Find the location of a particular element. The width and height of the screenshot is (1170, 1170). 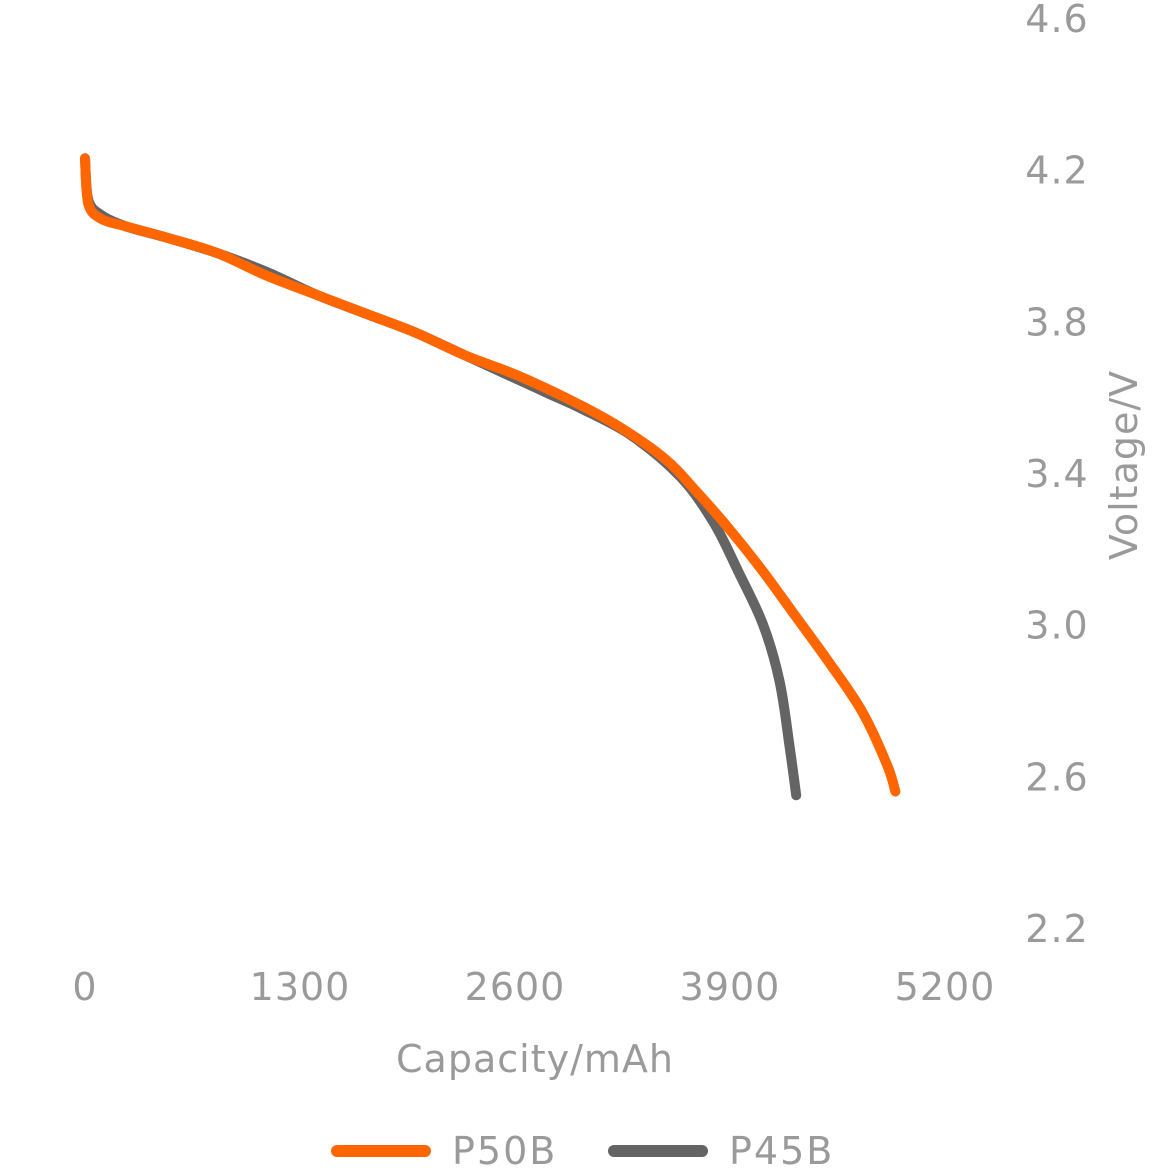

legend: P50B P45B is located at coordinates (582, 1149).